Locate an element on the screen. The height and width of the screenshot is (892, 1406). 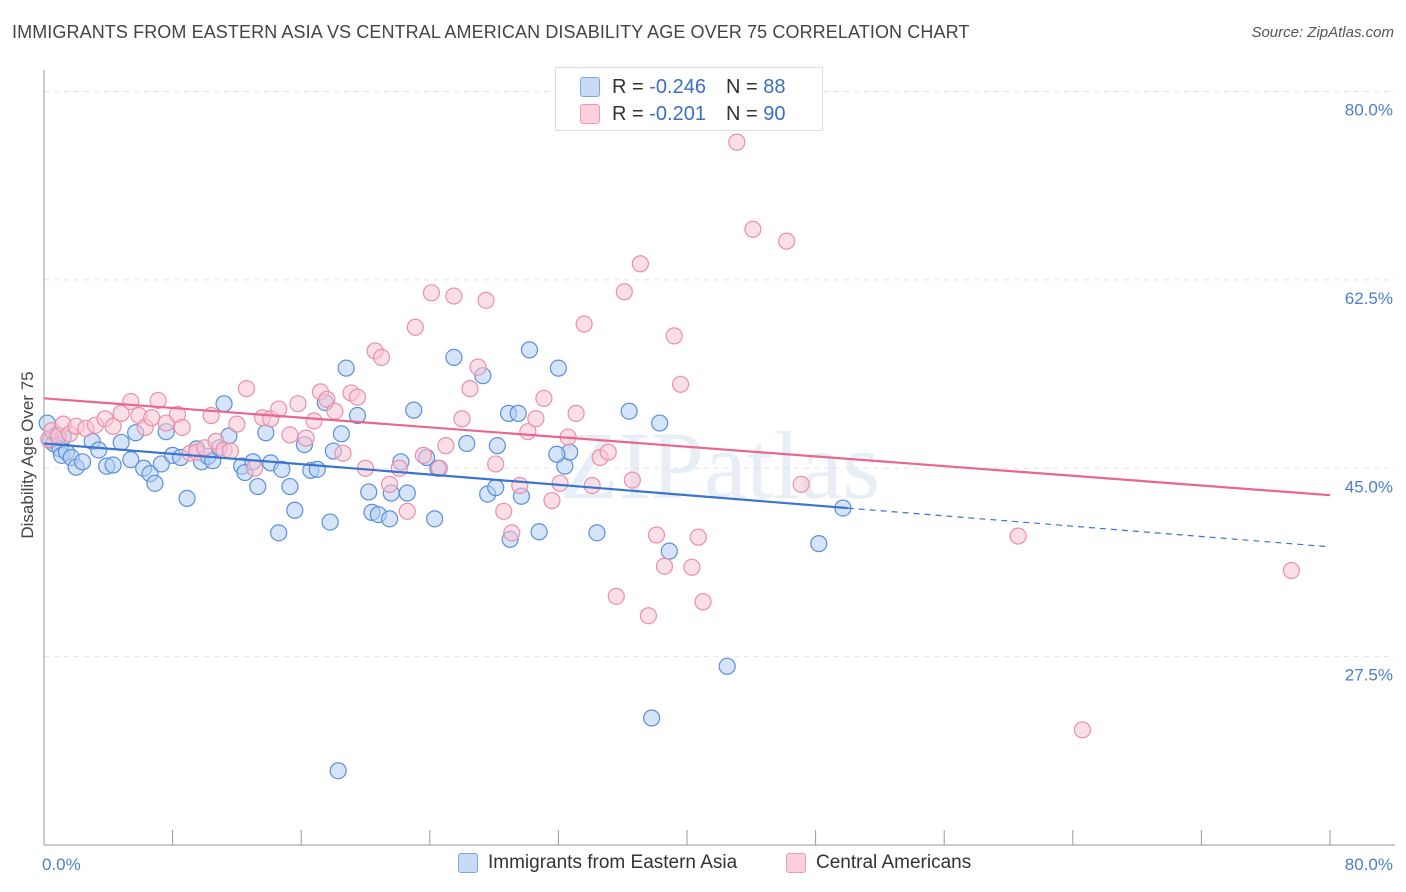
y-tick-label: 80.0% is located at coordinates (1369, 110).